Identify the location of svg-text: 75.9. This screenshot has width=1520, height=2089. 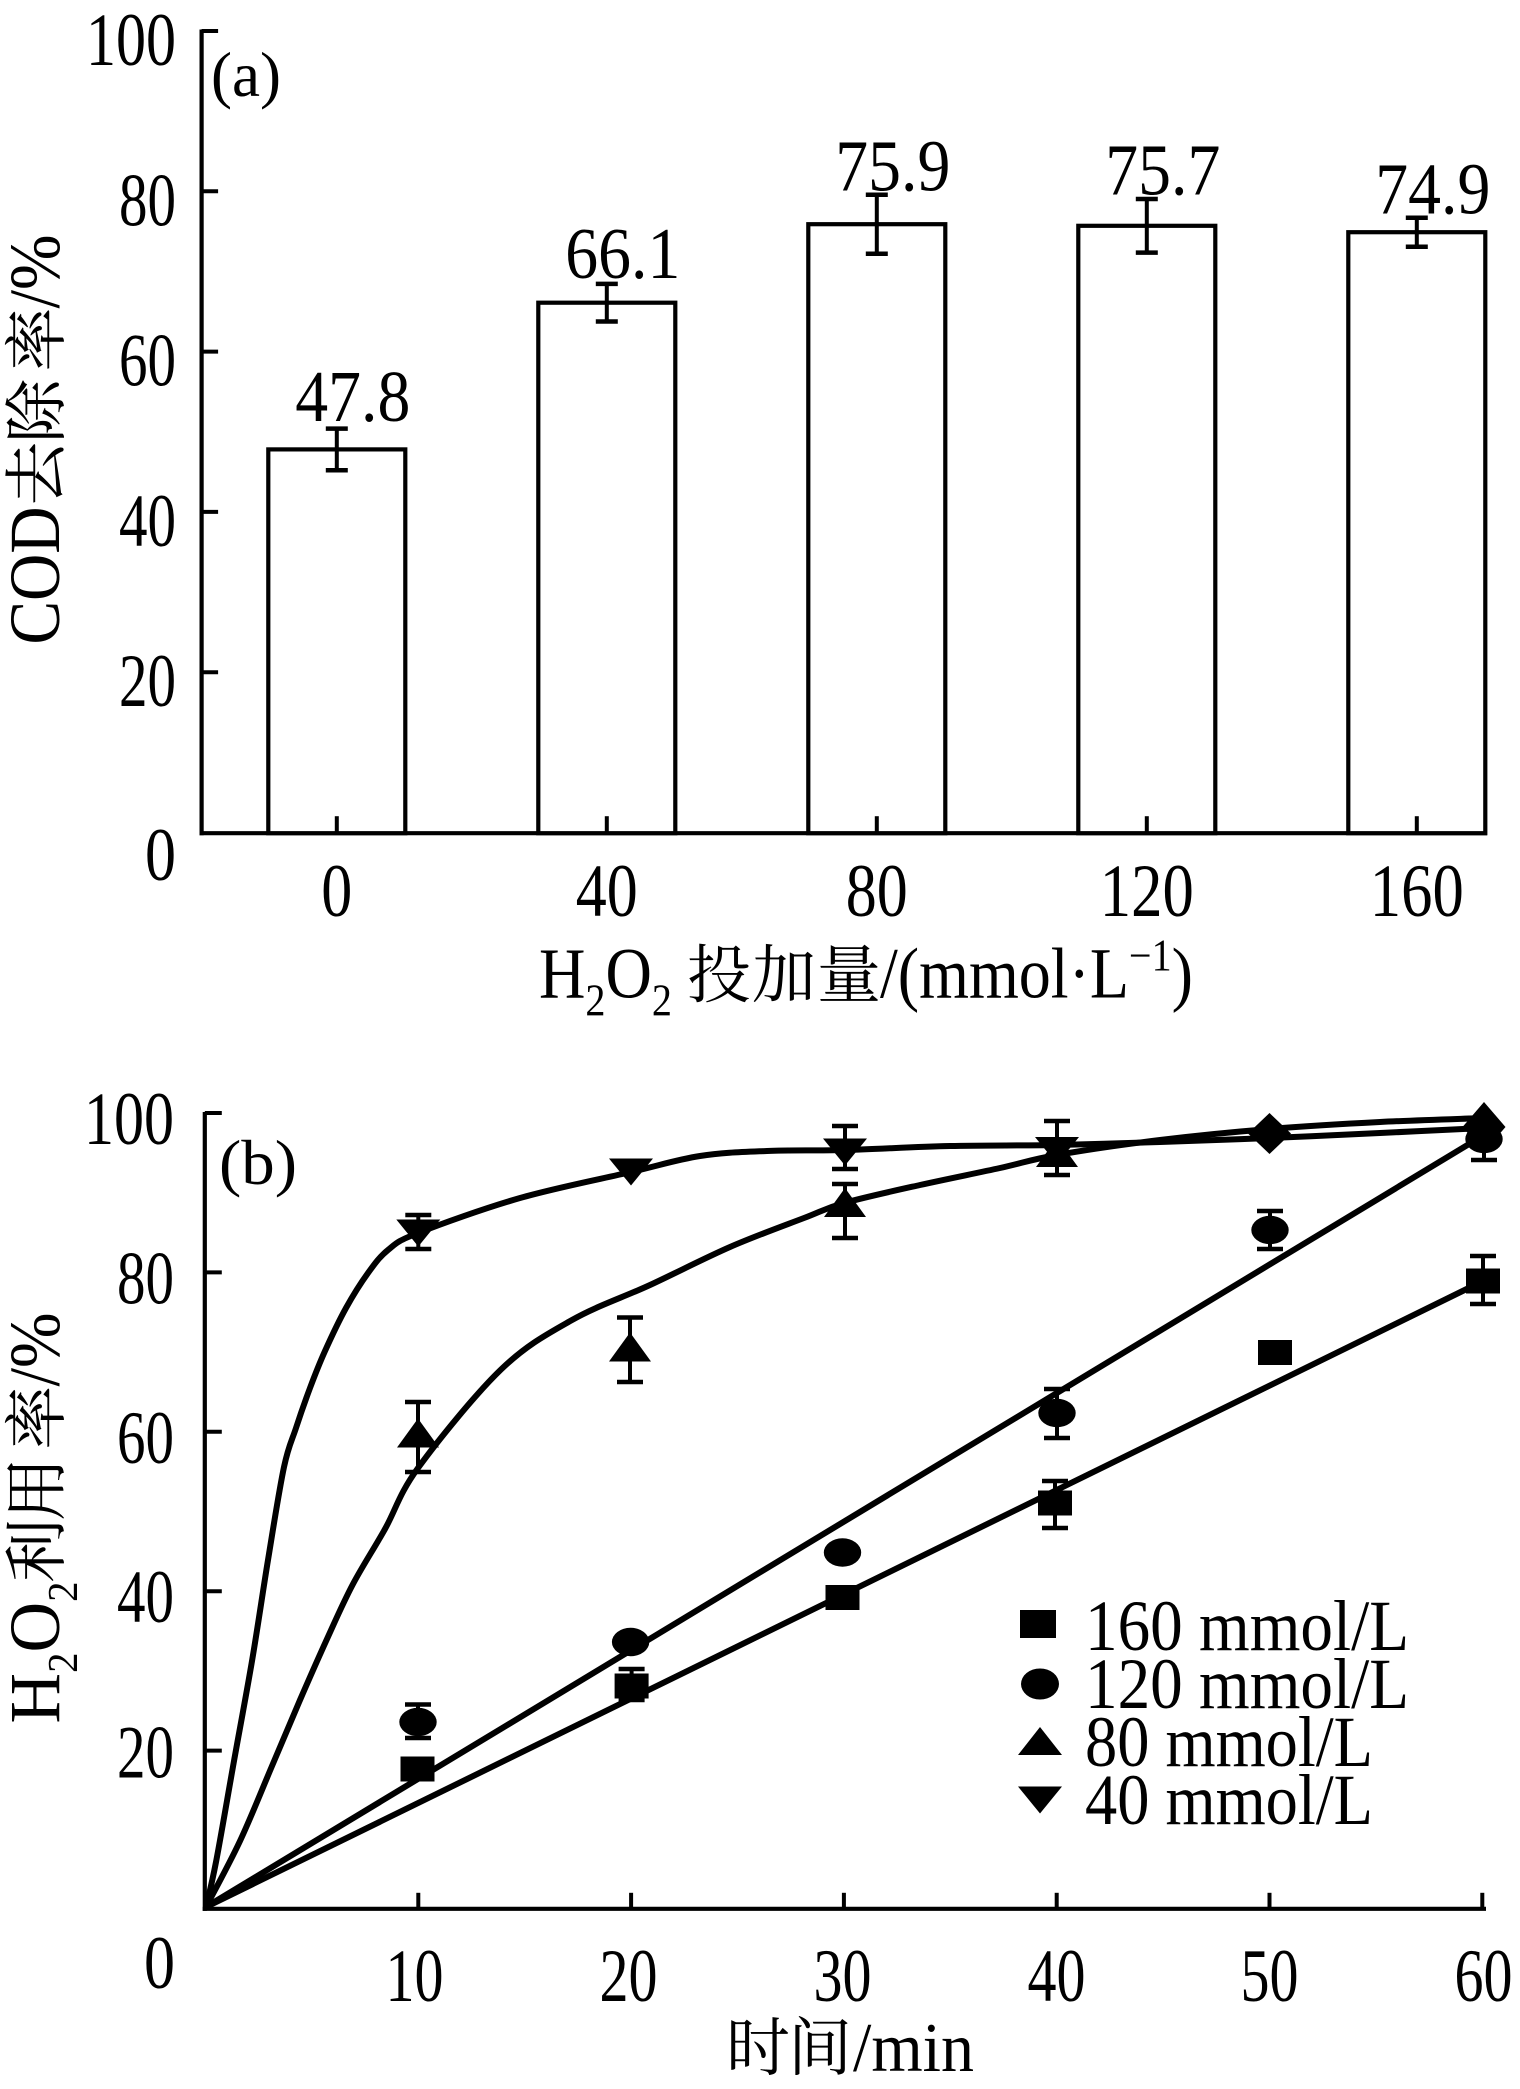
(892, 166).